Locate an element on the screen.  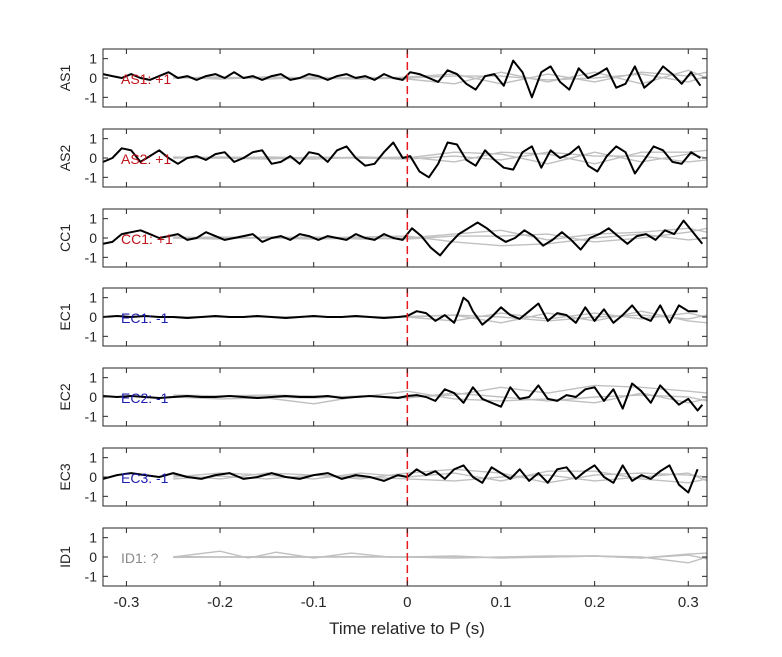
panel-ec3: 1 0 -1 EC3 EC3: -1 is located at coordinates (382, 477).